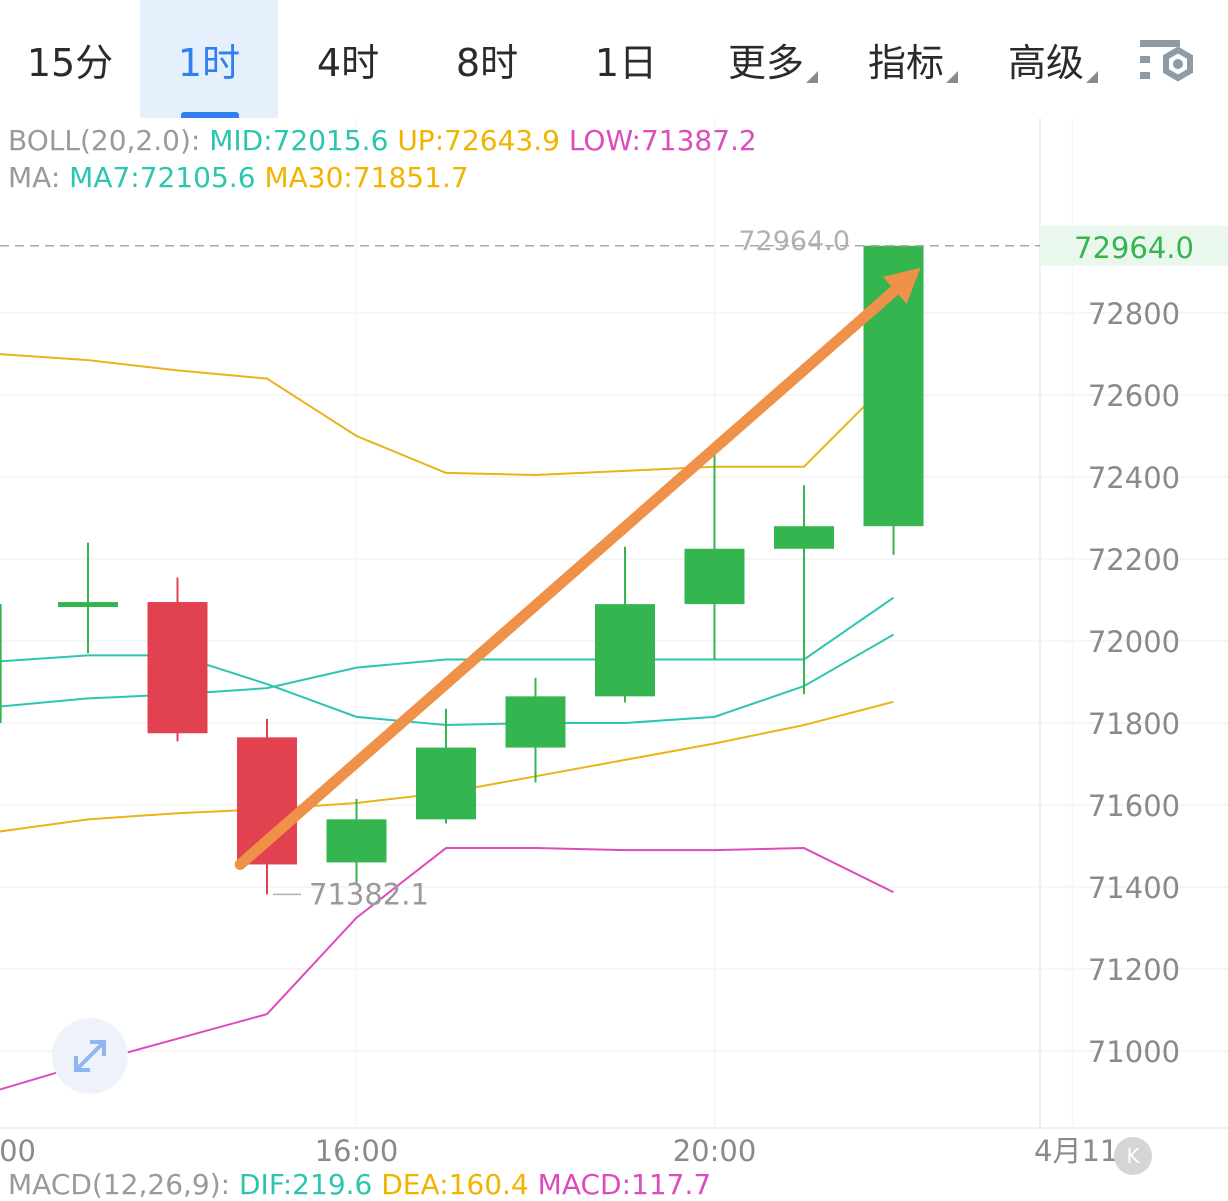  What do you see at coordinates (104, 140) in the screenshot?
I see `boll-prefix: BOLL(20,2.0):` at bounding box center [104, 140].